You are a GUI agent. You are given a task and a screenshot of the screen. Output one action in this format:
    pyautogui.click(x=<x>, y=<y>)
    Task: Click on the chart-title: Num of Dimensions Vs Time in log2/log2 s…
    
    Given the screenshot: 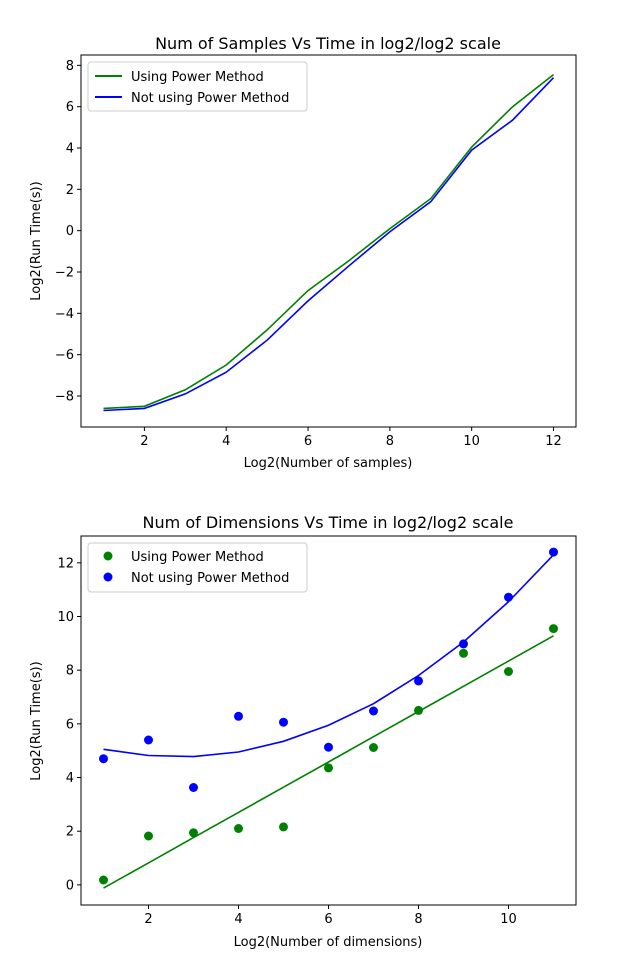 What is the action you would take?
    pyautogui.click(x=328, y=522)
    